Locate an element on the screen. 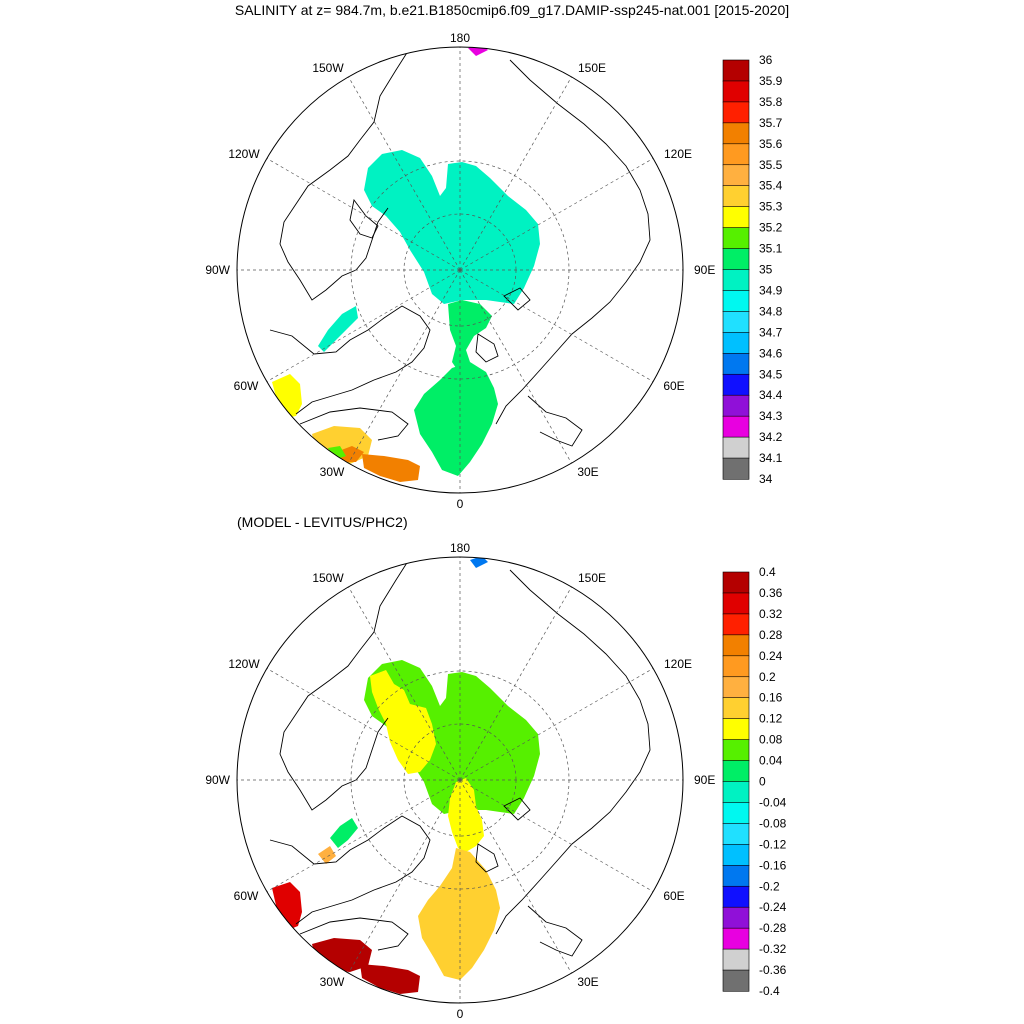 This screenshot has height=1024, width=1024. lon-label-30w: 30W is located at coordinates (332, 982).